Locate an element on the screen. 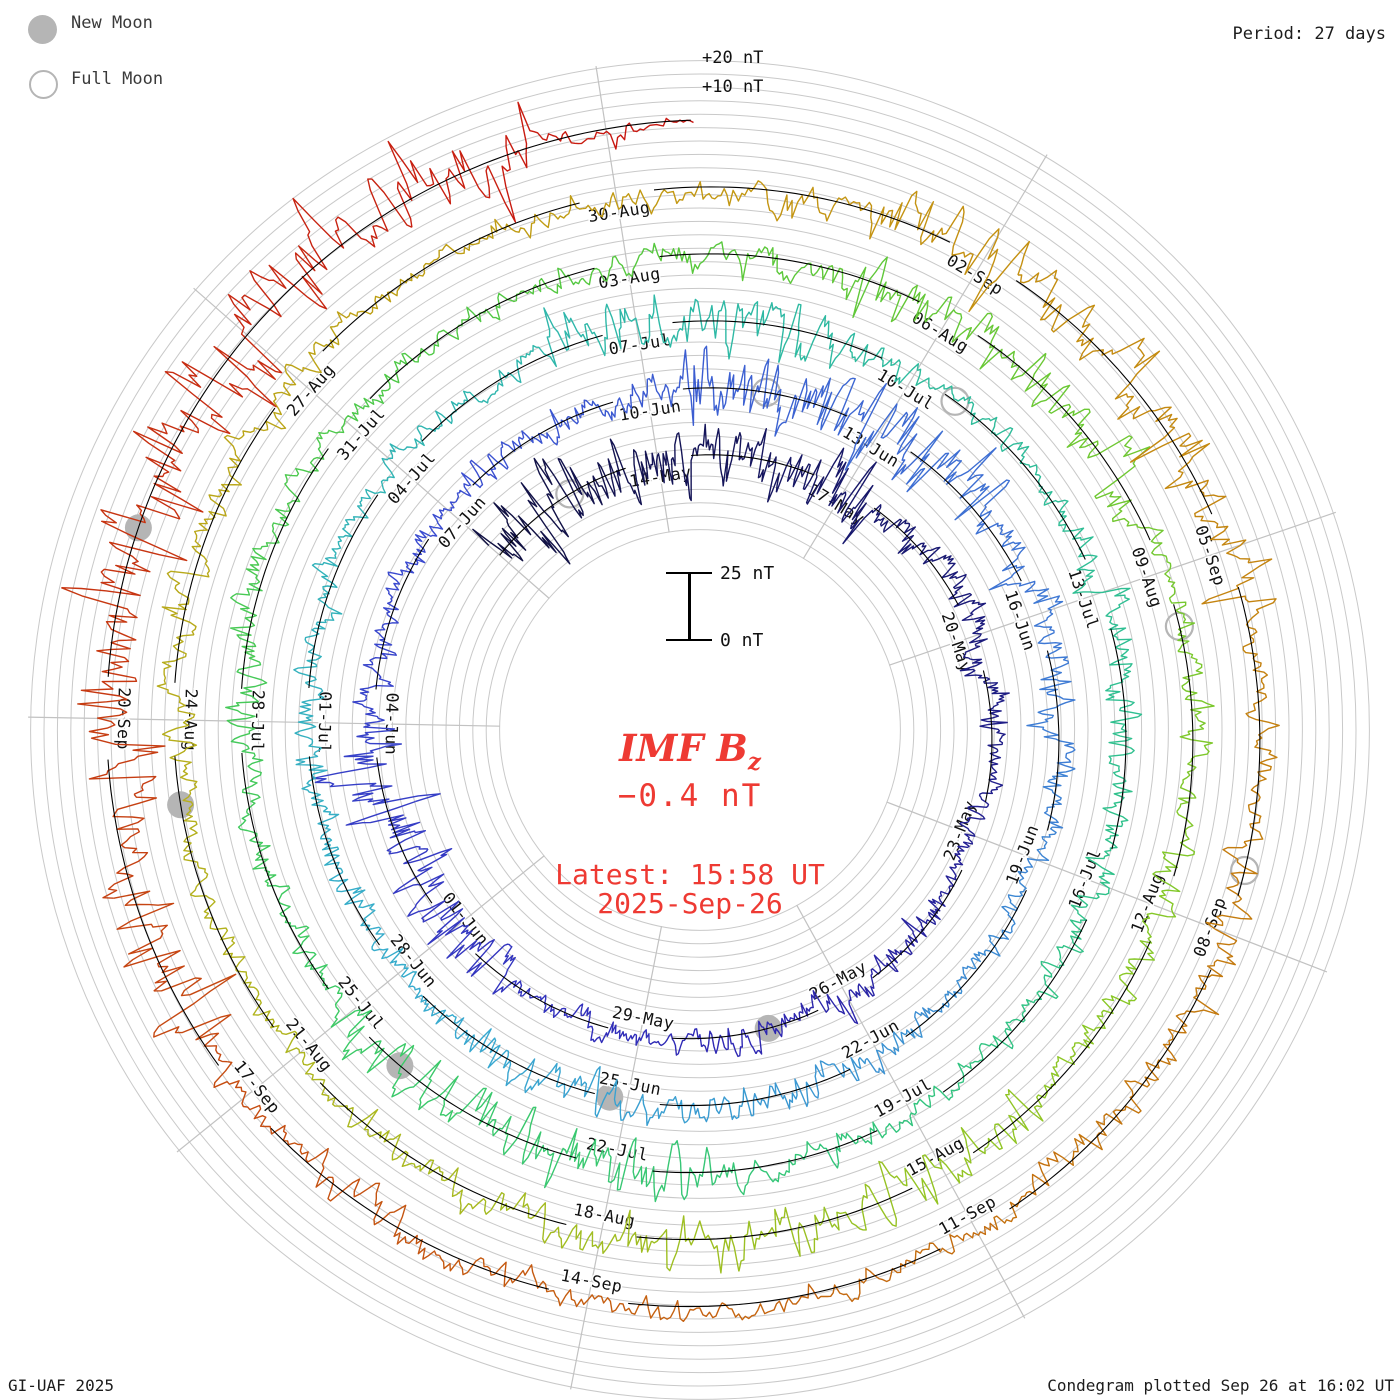  ring-date-label: 31-Jul is located at coordinates (360, 434).